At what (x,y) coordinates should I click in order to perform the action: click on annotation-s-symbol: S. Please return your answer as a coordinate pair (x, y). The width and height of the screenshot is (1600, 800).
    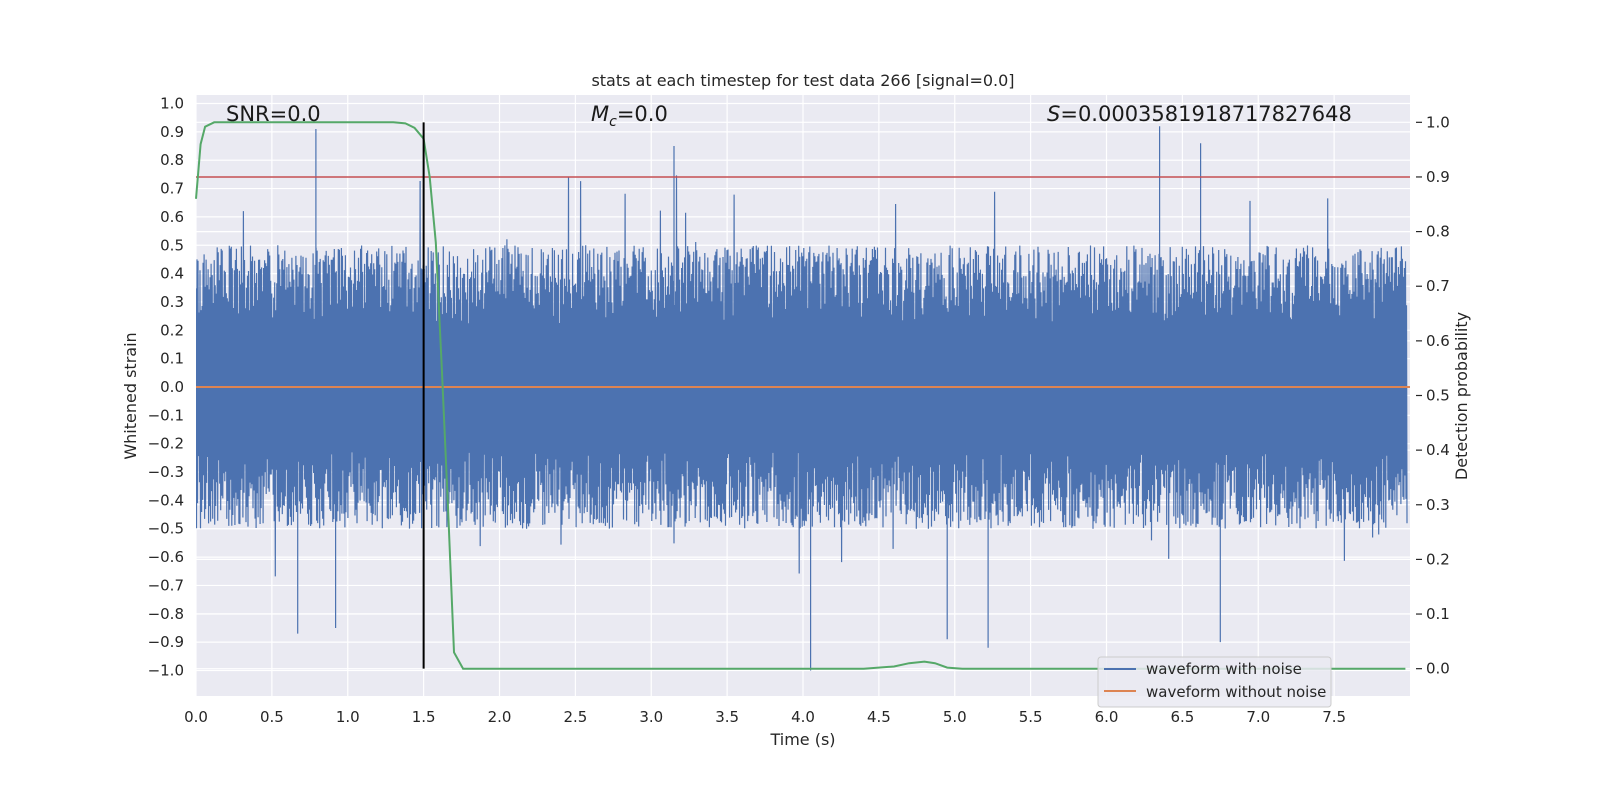
    Looking at the image, I should click on (1053, 114).